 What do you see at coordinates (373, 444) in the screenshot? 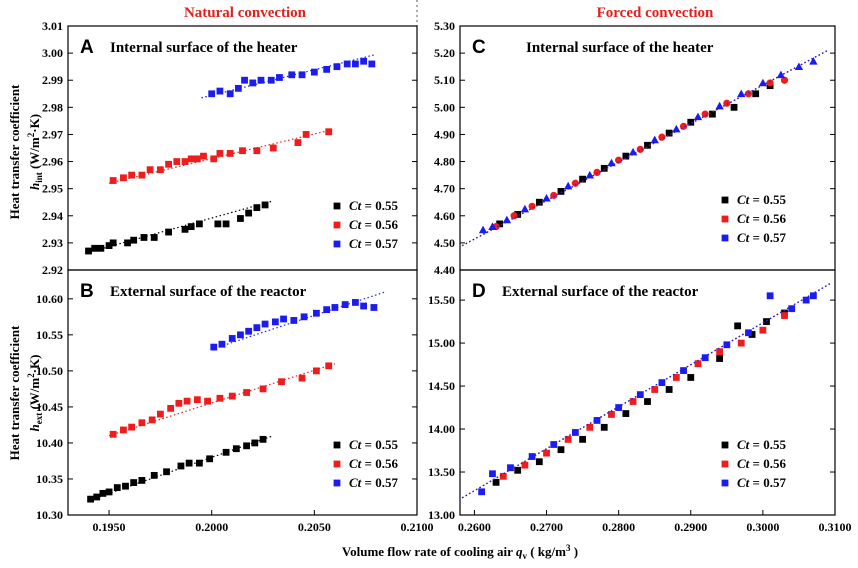
I see `panel-B-legend-label: Ct = 0.55` at bounding box center [373, 444].